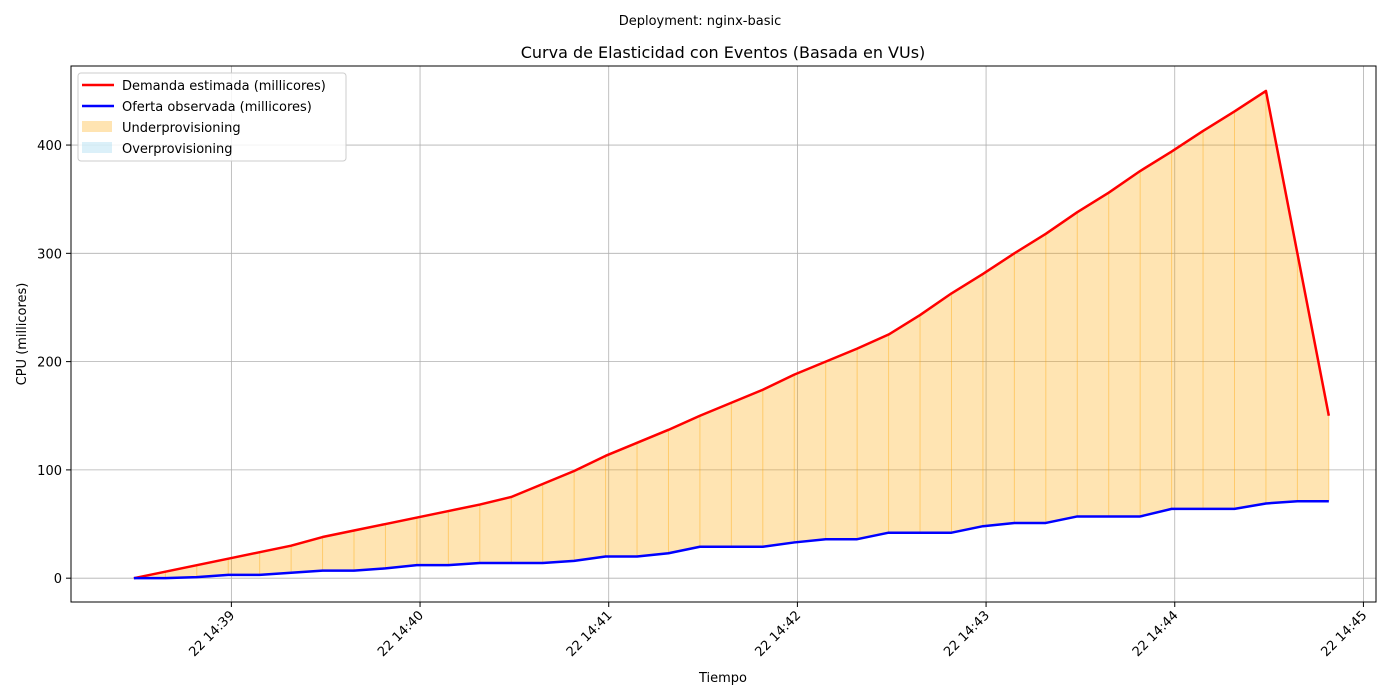  I want to click on legend-overprovisioning-swatch, so click(97, 147).